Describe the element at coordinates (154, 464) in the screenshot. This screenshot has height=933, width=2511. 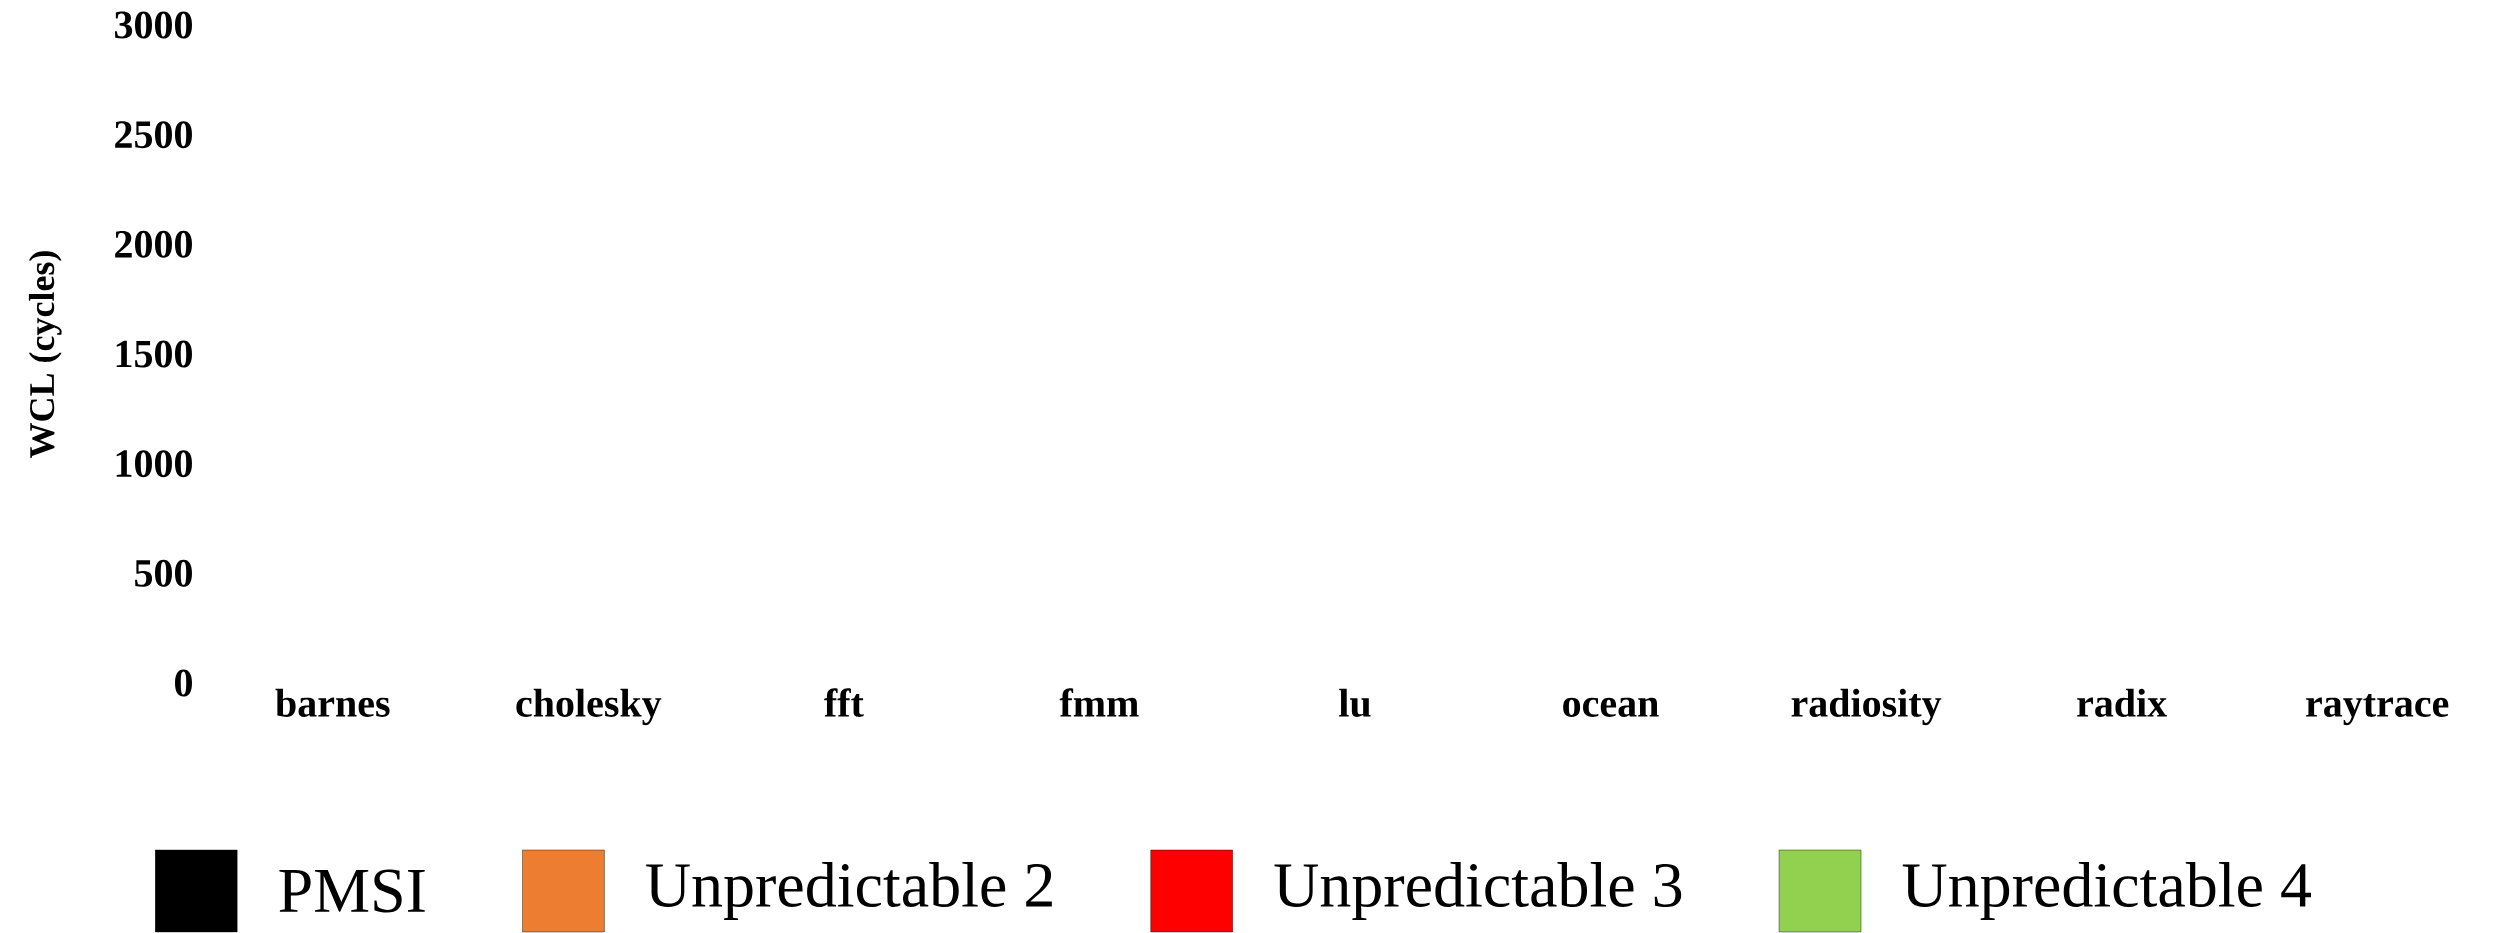
I see `y-tick-label: 1000` at that location.